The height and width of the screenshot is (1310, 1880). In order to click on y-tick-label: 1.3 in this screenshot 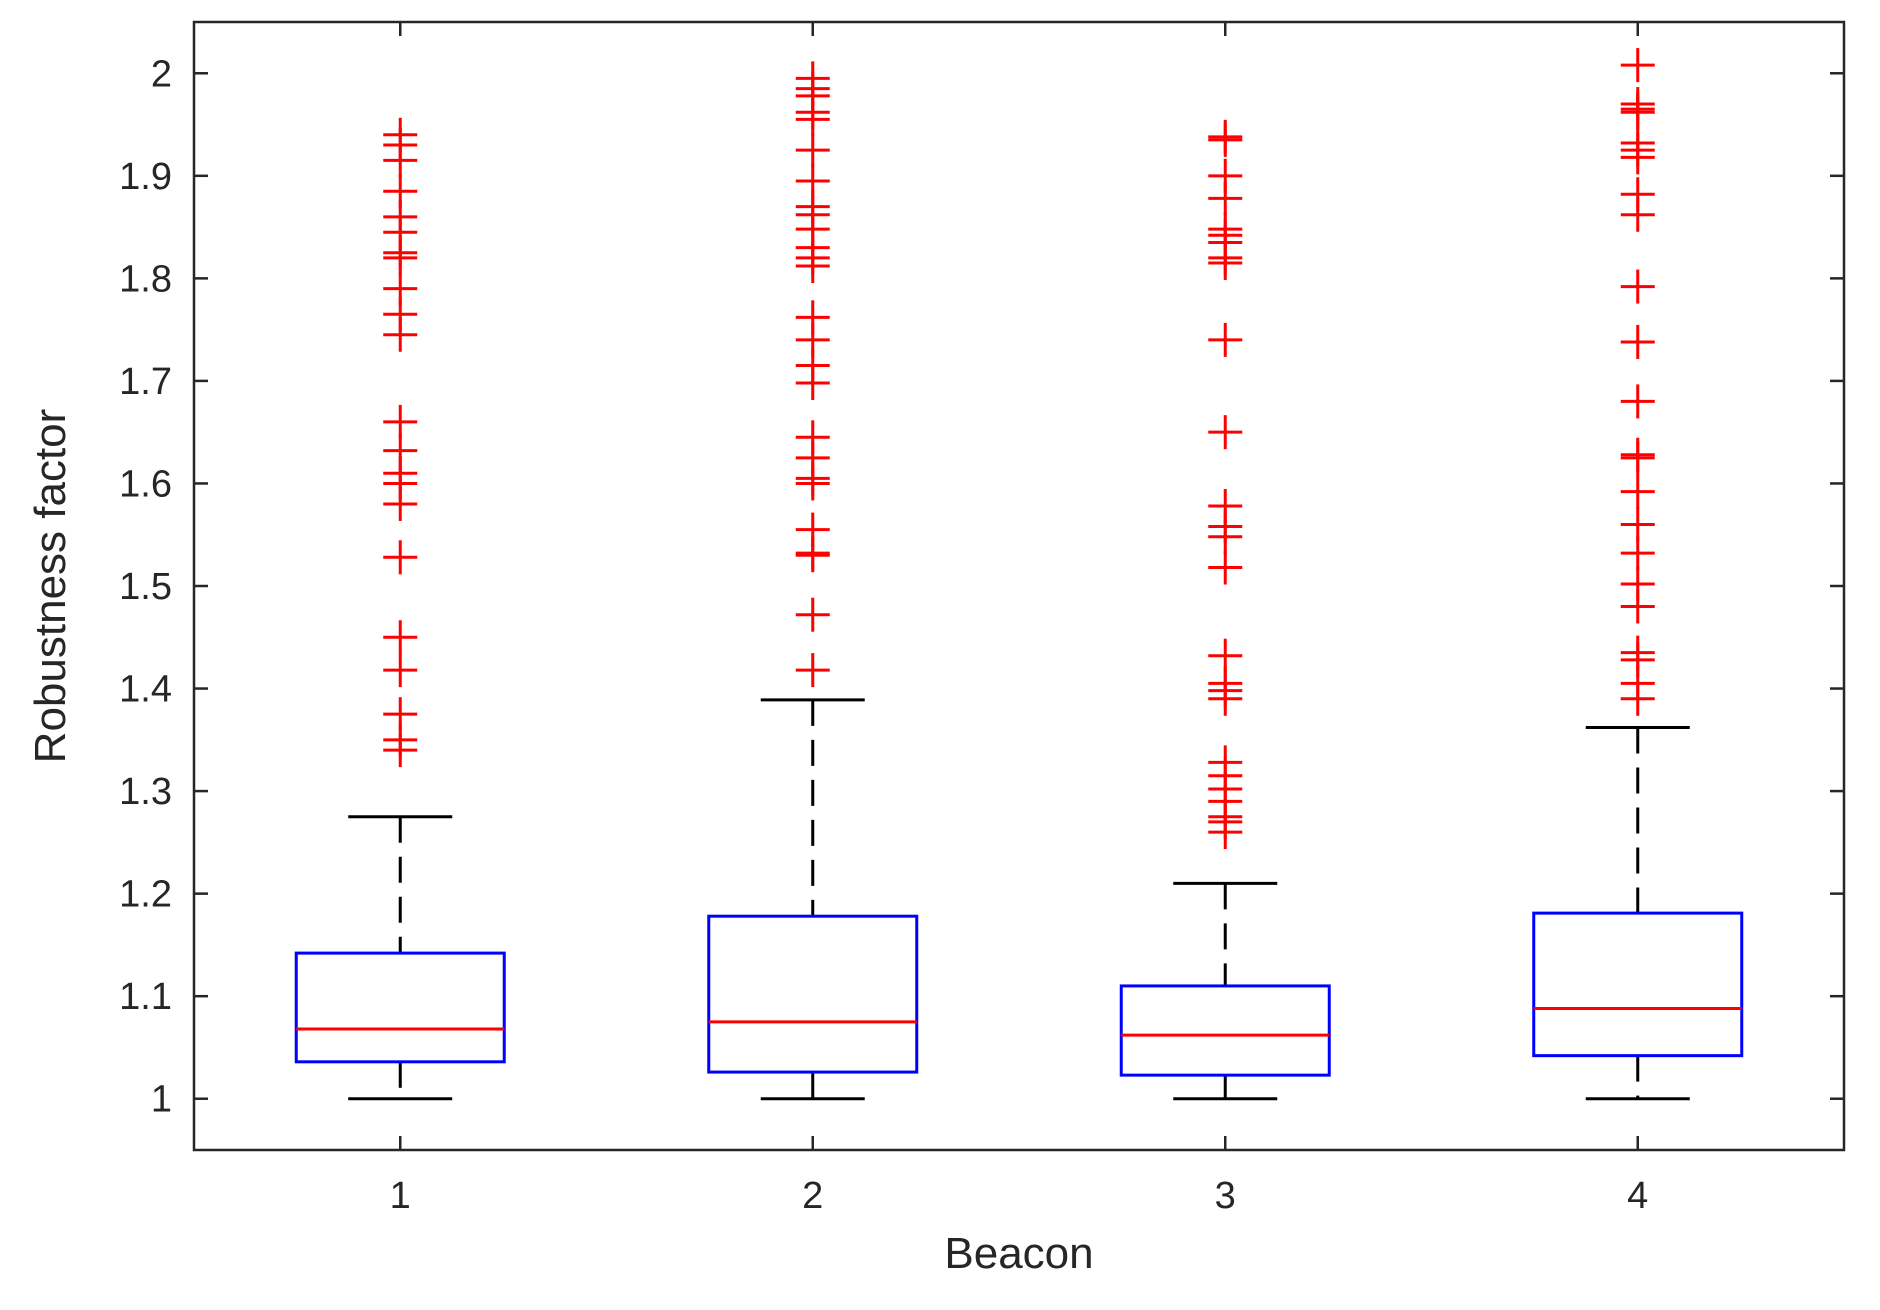, I will do `click(145, 792)`.